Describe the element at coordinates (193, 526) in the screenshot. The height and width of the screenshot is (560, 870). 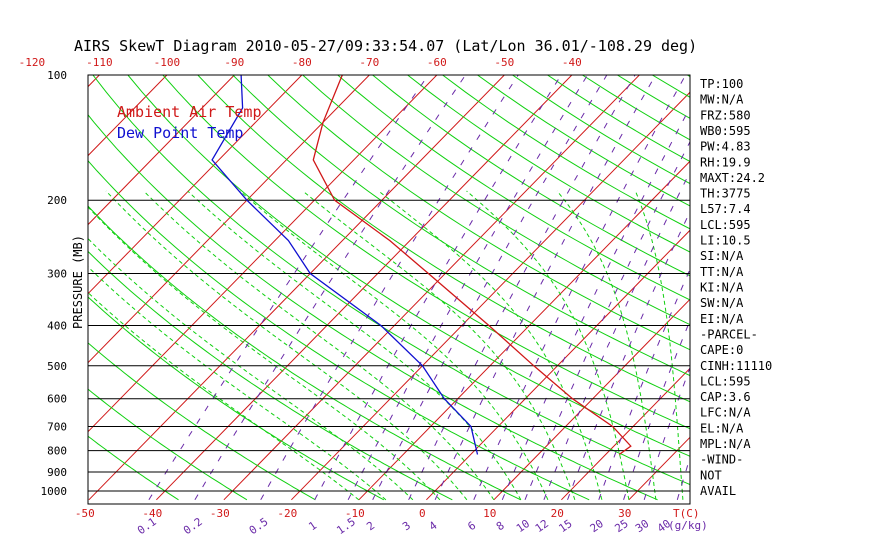
I see `mixing-ratio-tick-label: 0.2` at that location.